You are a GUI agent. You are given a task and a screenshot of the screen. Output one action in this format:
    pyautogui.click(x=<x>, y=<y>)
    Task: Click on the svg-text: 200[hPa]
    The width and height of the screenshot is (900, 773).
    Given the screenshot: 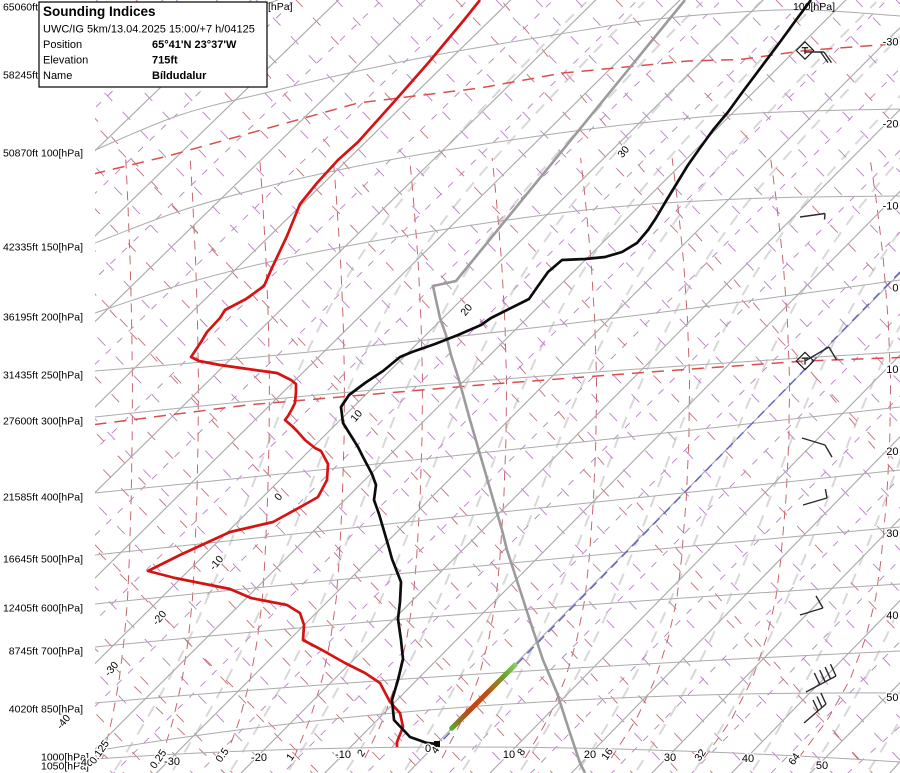 What is the action you would take?
    pyautogui.click(x=62, y=318)
    